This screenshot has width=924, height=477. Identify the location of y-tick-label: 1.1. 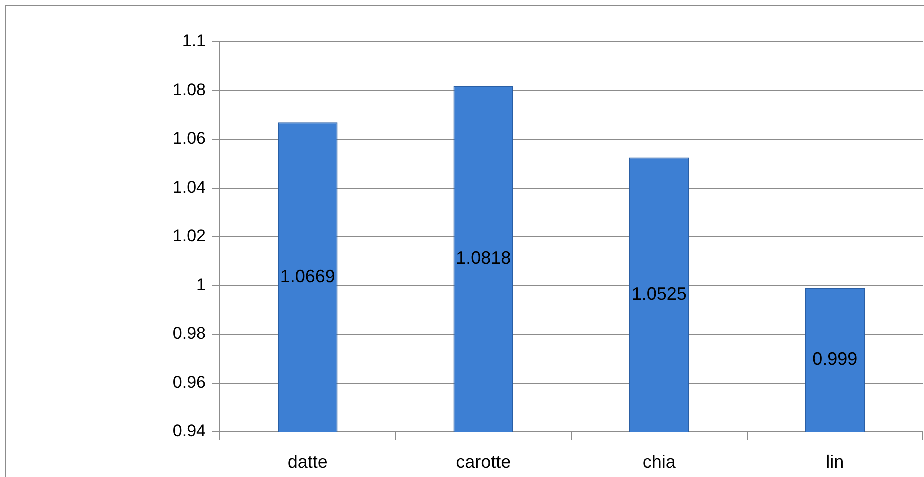
(194, 41).